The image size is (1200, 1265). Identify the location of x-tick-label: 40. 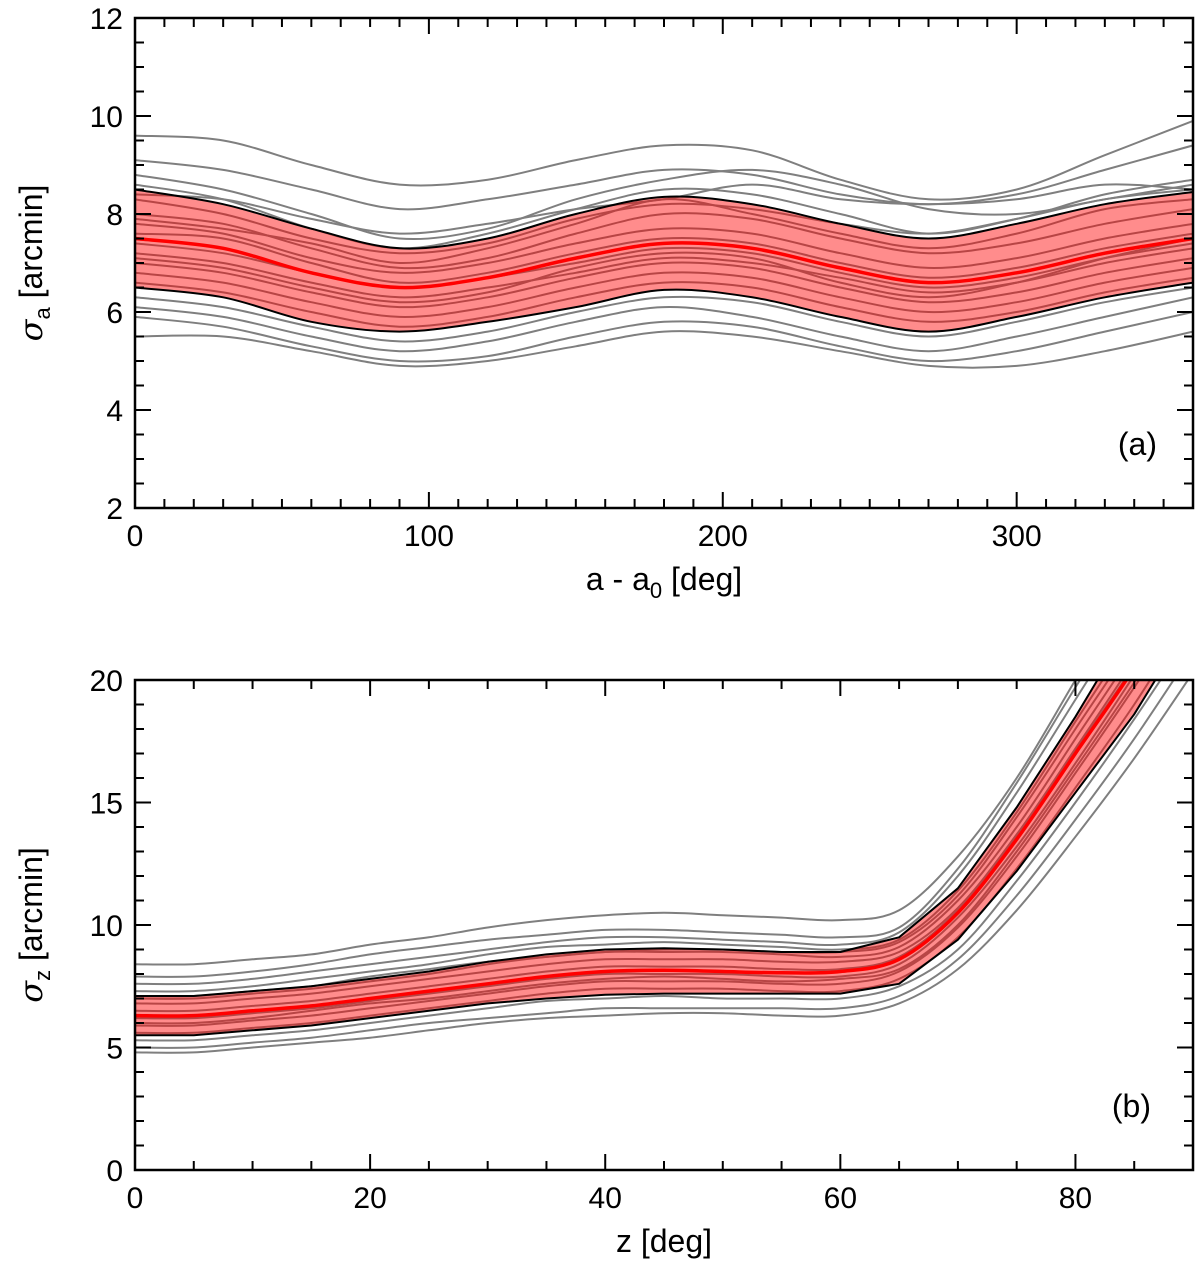
(605, 1198).